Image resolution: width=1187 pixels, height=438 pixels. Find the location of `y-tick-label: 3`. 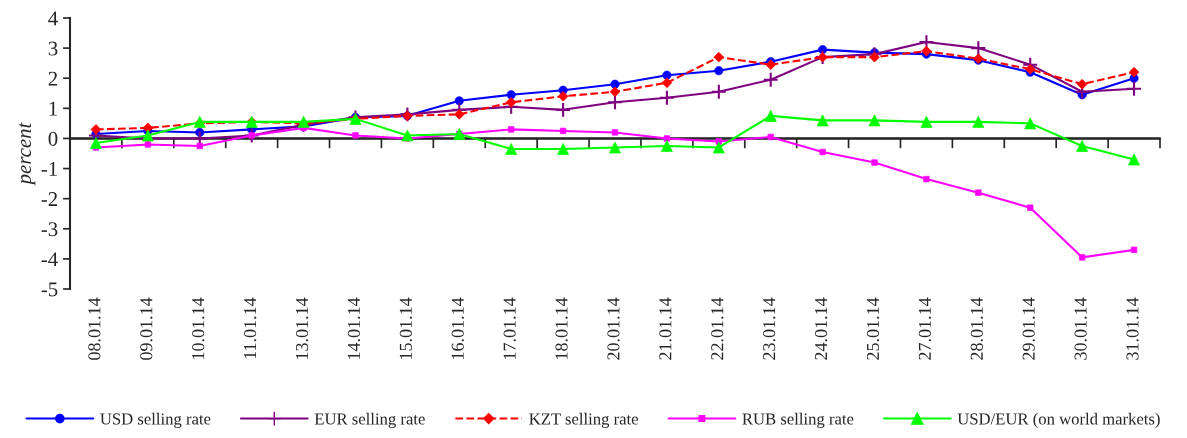

y-tick-label: 3 is located at coordinates (53, 48).